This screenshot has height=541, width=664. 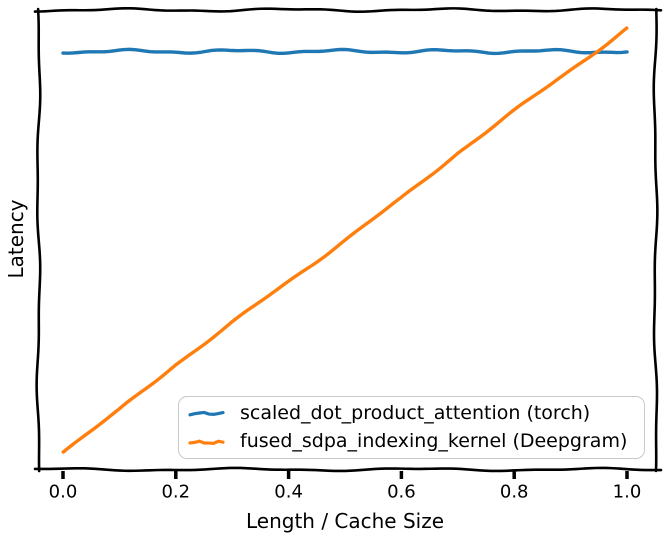 I want to click on legend-entry: scaled_dot_product_attention (torch), so click(x=412, y=413).